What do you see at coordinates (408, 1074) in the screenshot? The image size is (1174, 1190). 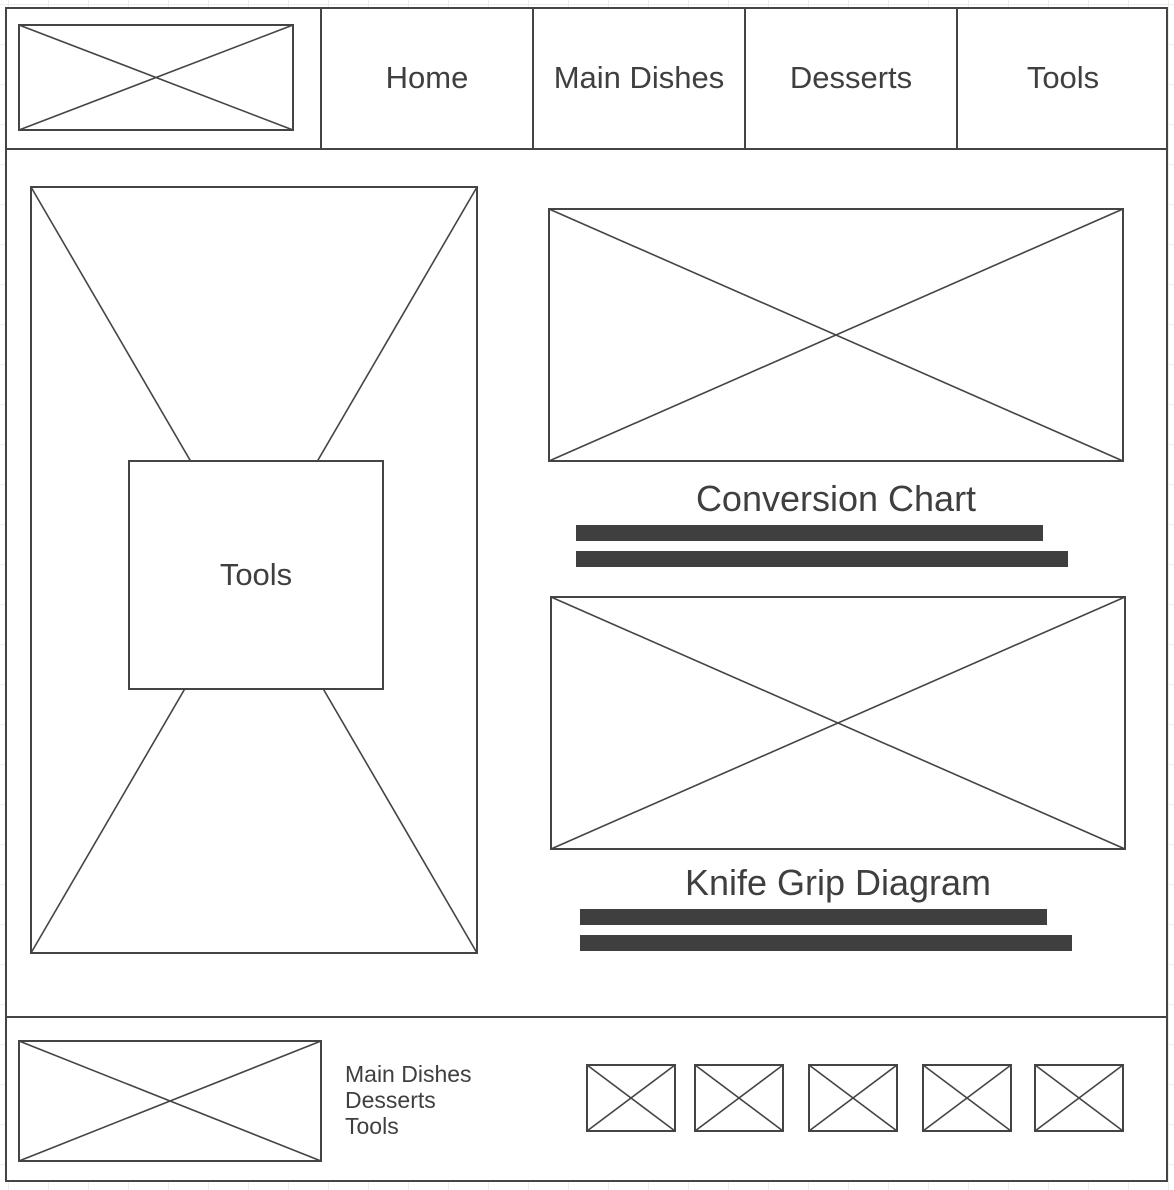 I see `footer-link-main-dishes: Main Dishes` at bounding box center [408, 1074].